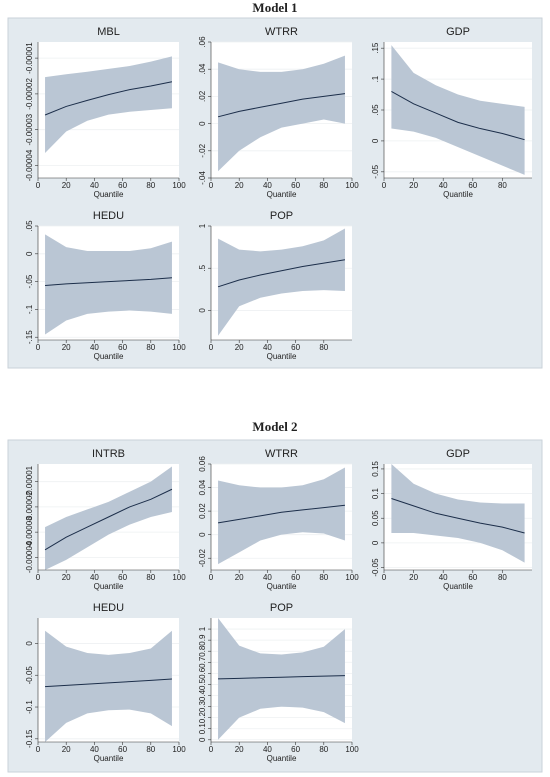 Image resolution: width=550 pixels, height=777 pixels. Describe the element at coordinates (202, 150) in the screenshot. I see `y-tick-label: -.02` at that location.